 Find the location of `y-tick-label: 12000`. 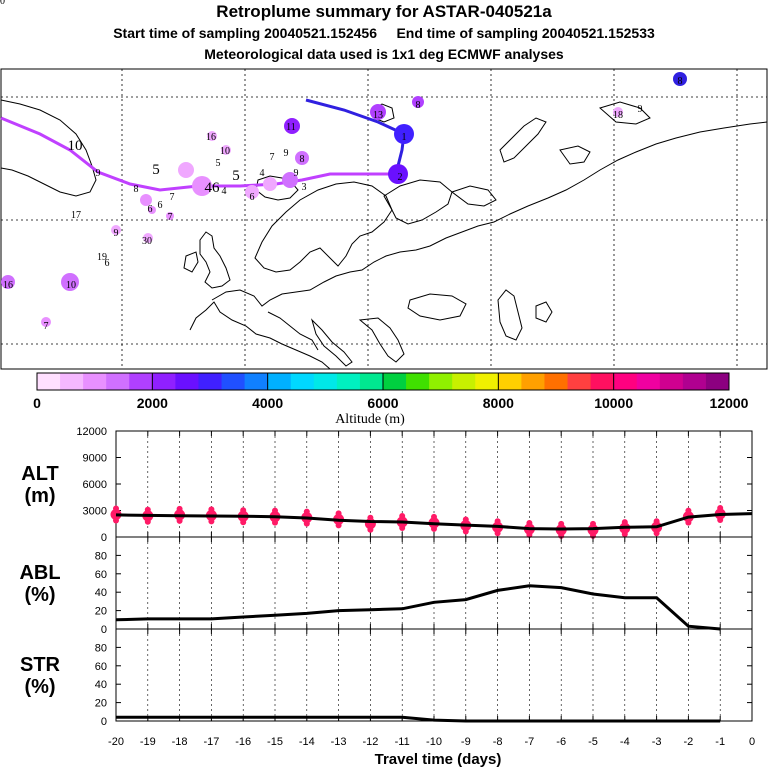

y-tick-label: 12000 is located at coordinates (91, 432).